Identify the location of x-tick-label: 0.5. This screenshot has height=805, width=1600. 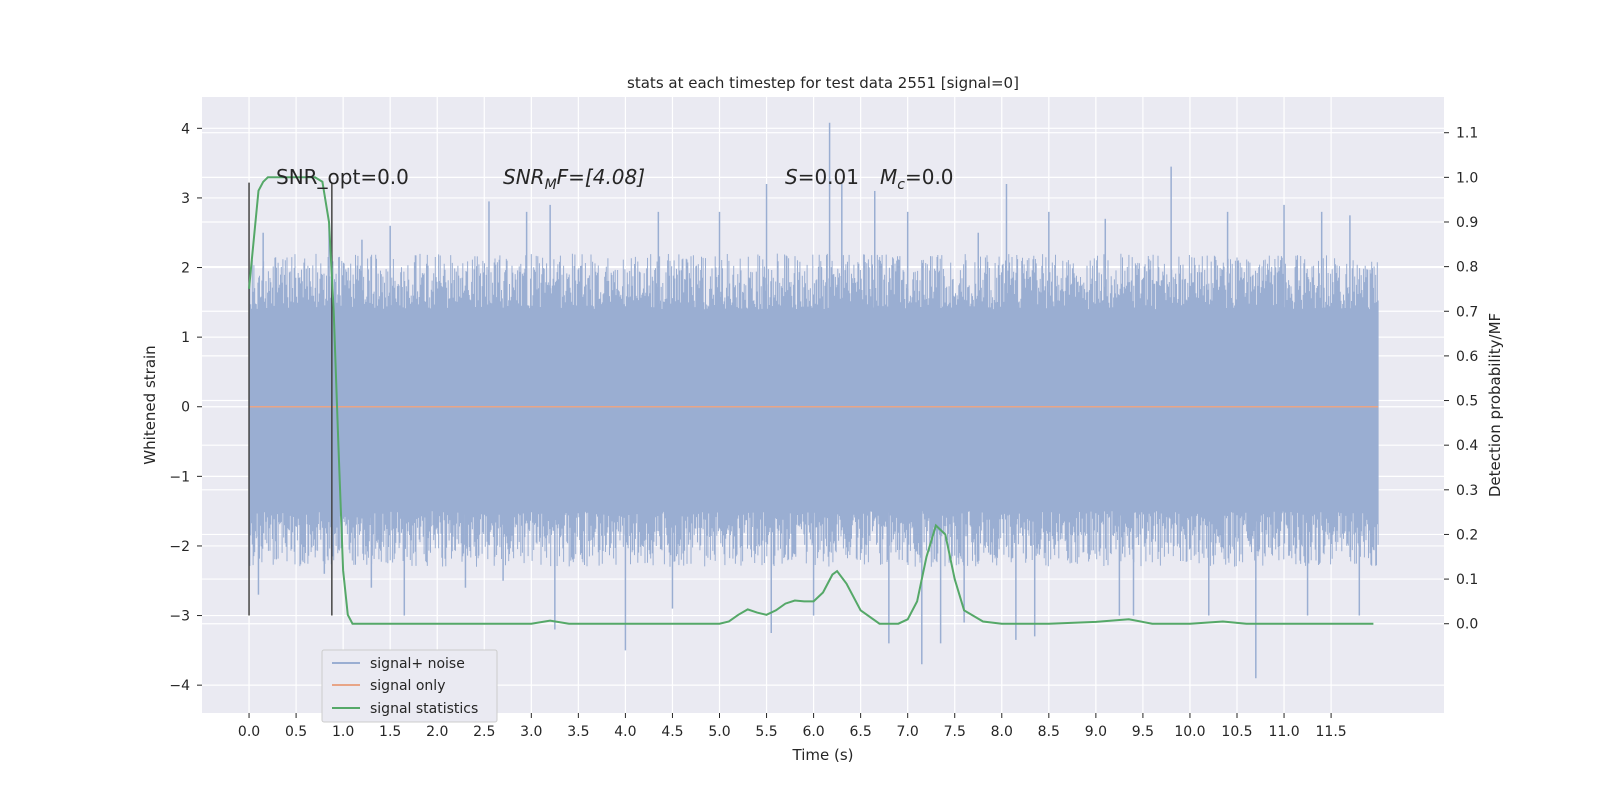
(296, 732).